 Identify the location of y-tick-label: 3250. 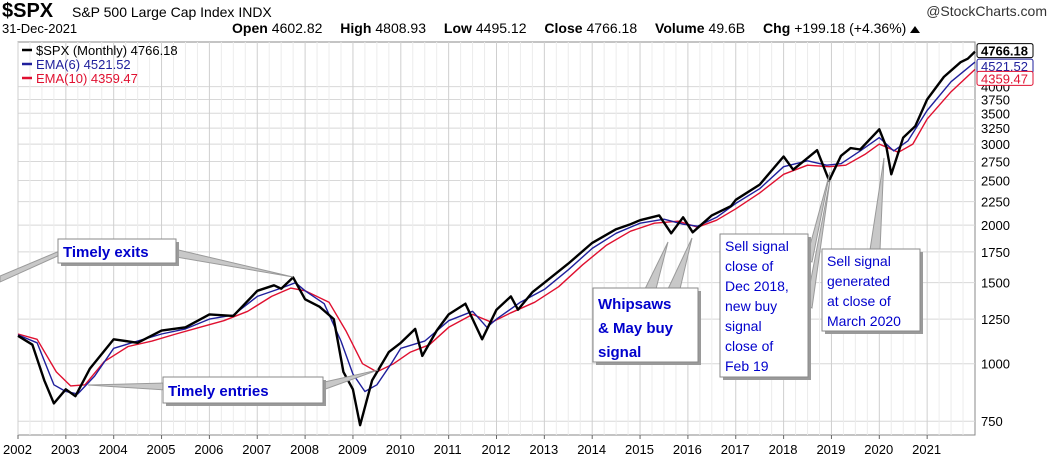
(995, 128).